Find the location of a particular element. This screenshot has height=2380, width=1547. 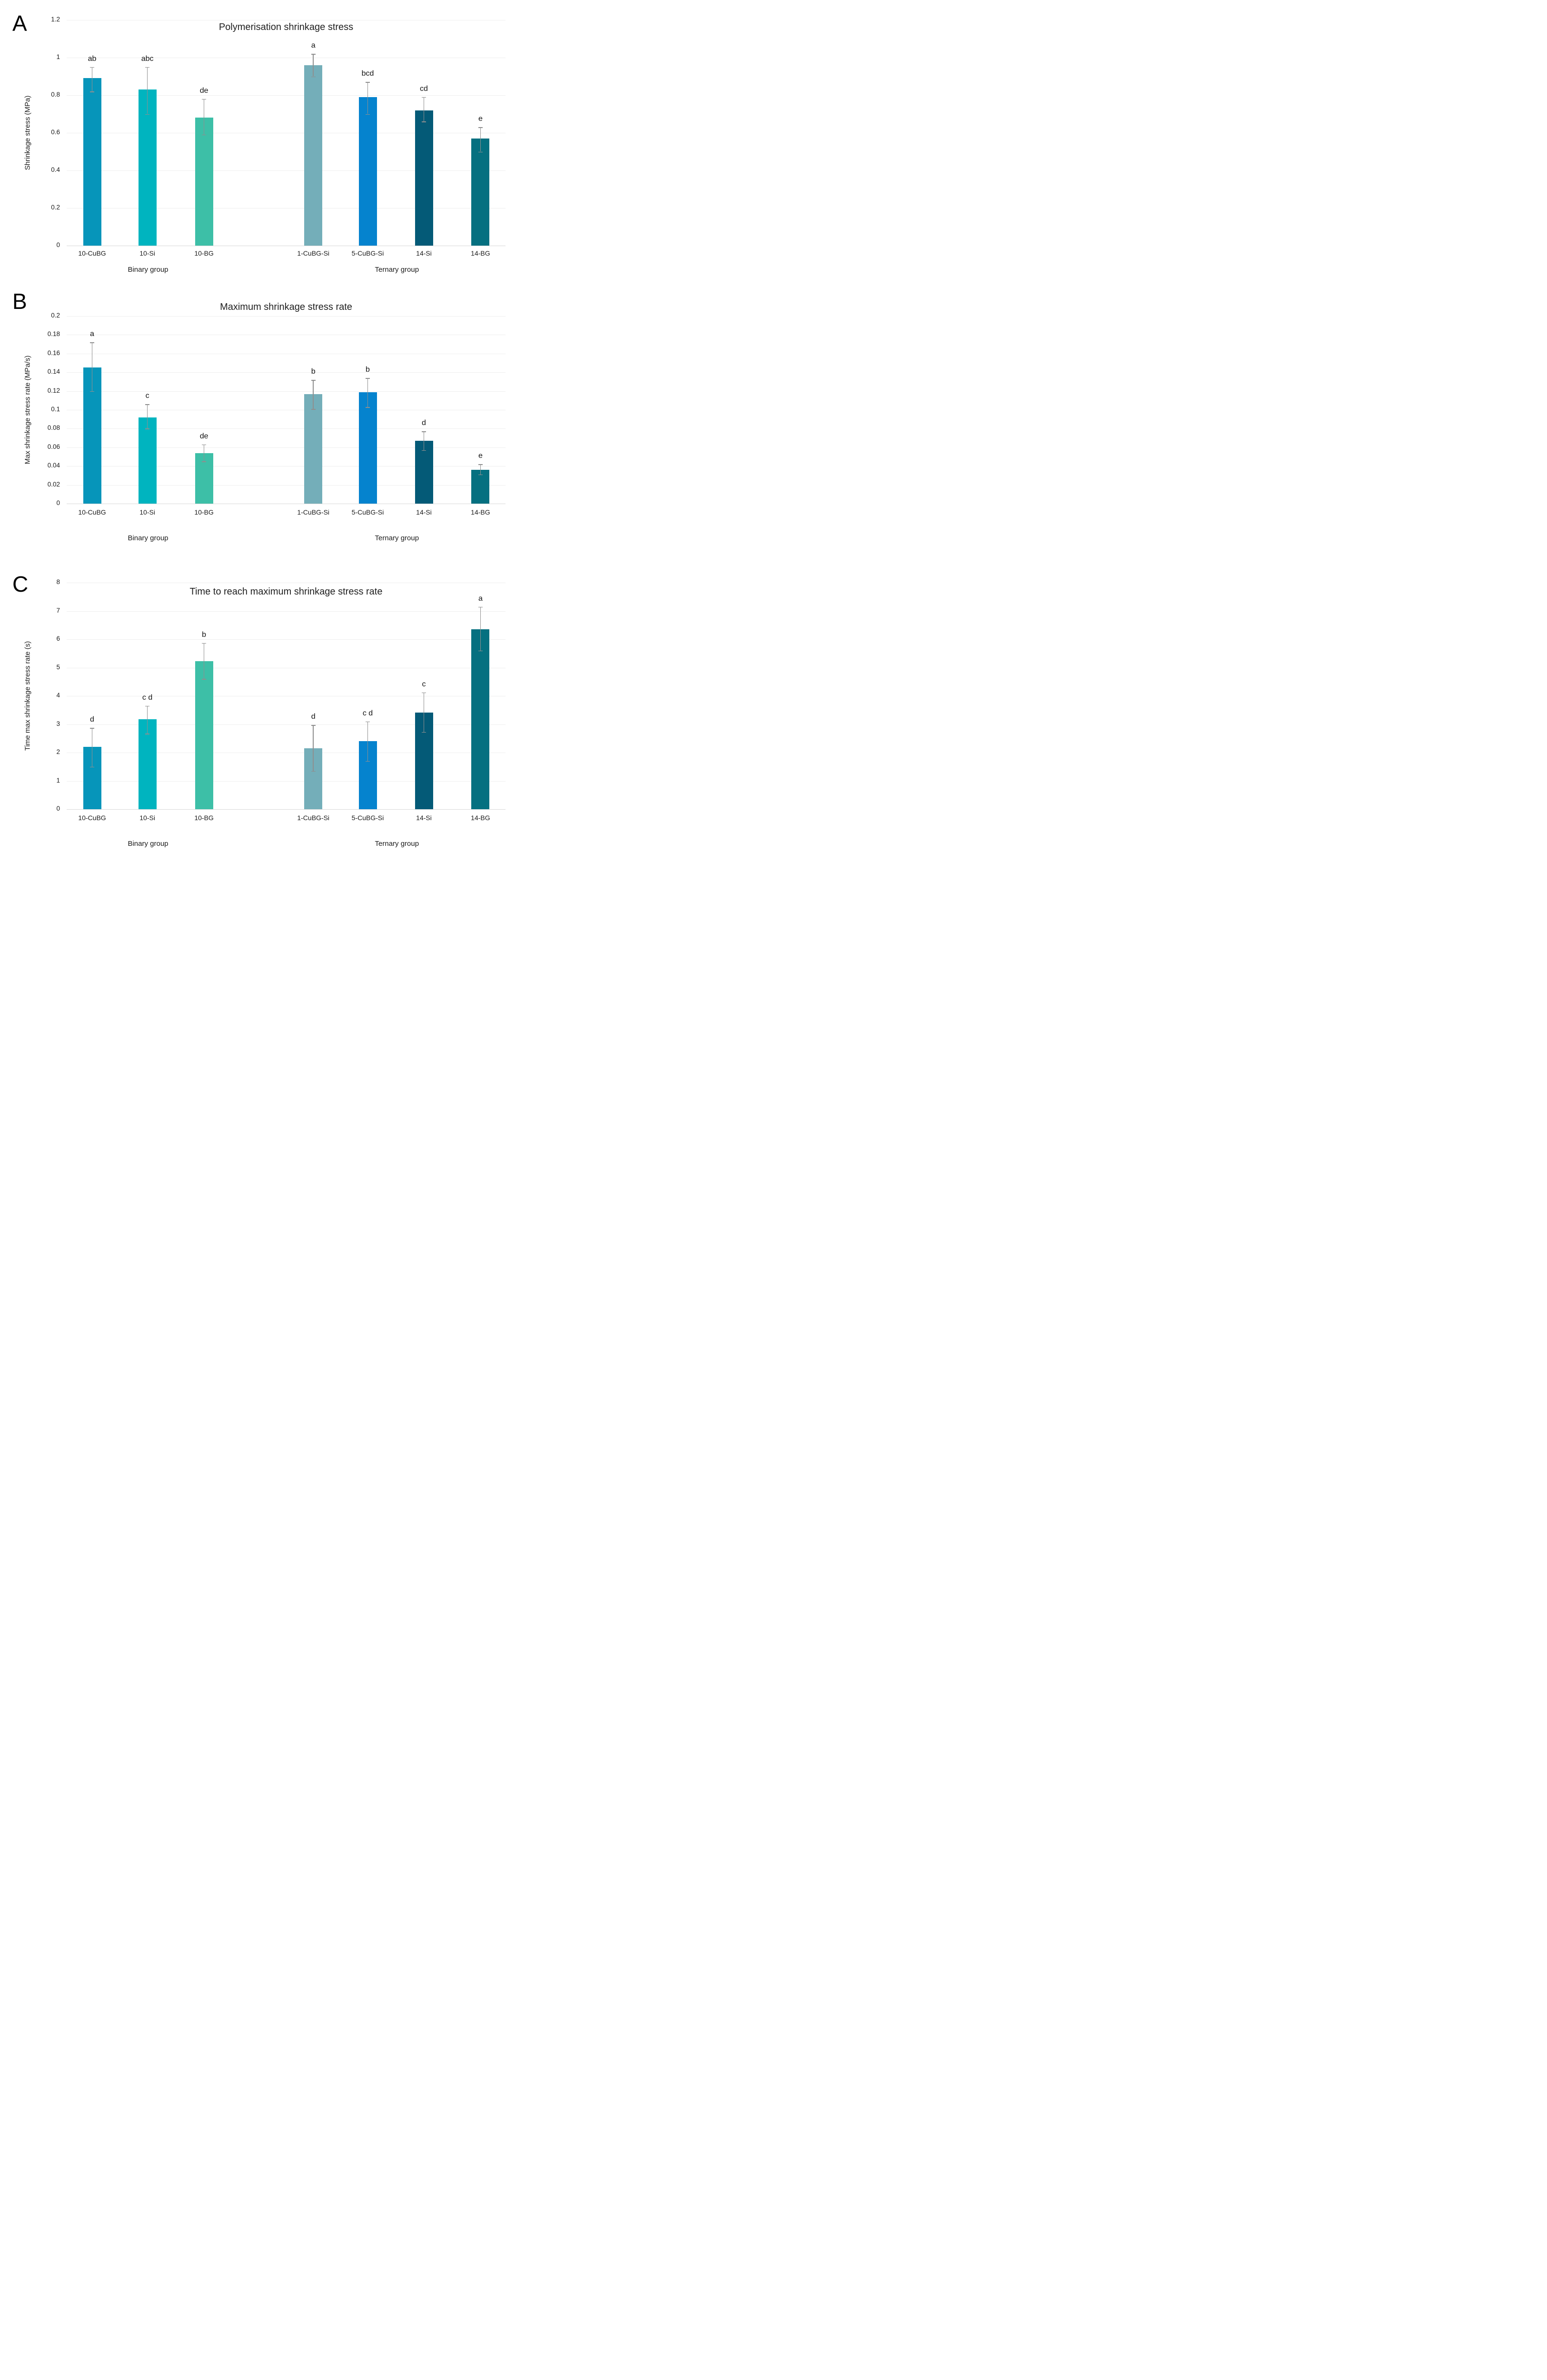

significance-label: ab is located at coordinates (92, 58).